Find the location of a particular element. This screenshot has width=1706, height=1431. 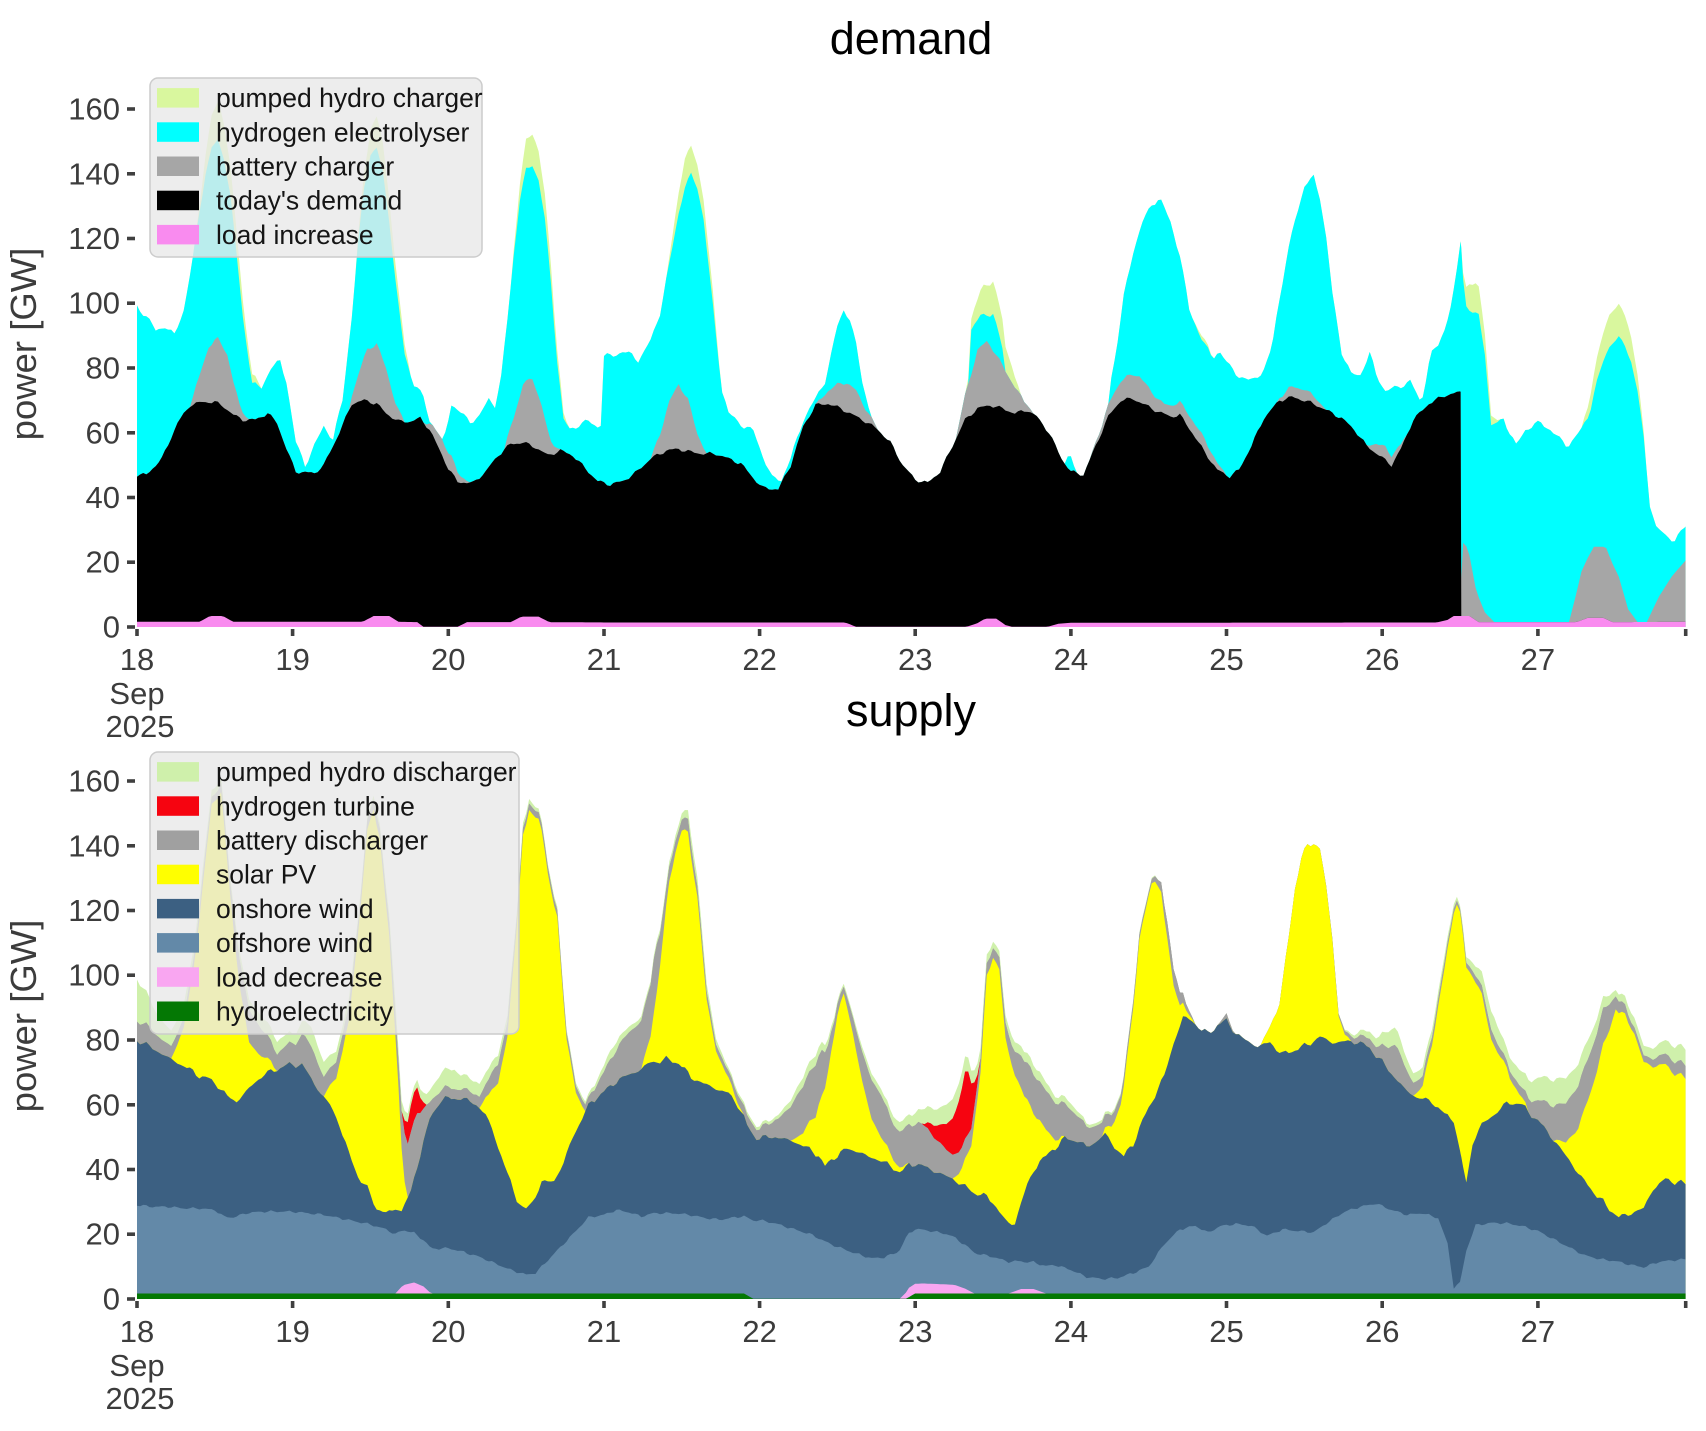

svg-text: hydrogen turbine is located at coordinates (315, 806).